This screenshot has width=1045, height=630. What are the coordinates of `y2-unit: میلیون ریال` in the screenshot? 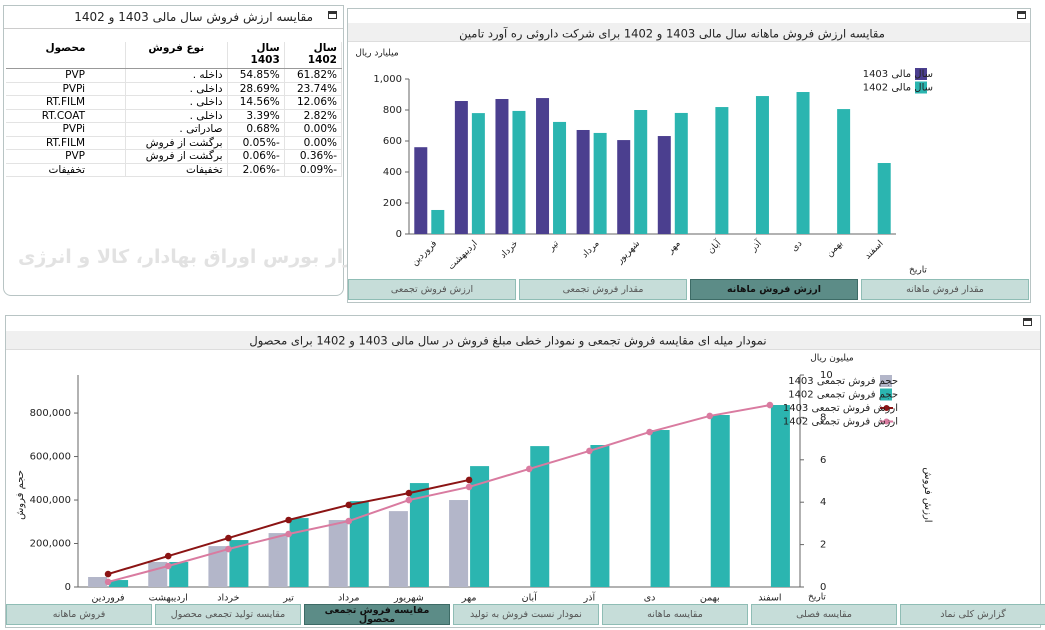 It's located at (832, 359).